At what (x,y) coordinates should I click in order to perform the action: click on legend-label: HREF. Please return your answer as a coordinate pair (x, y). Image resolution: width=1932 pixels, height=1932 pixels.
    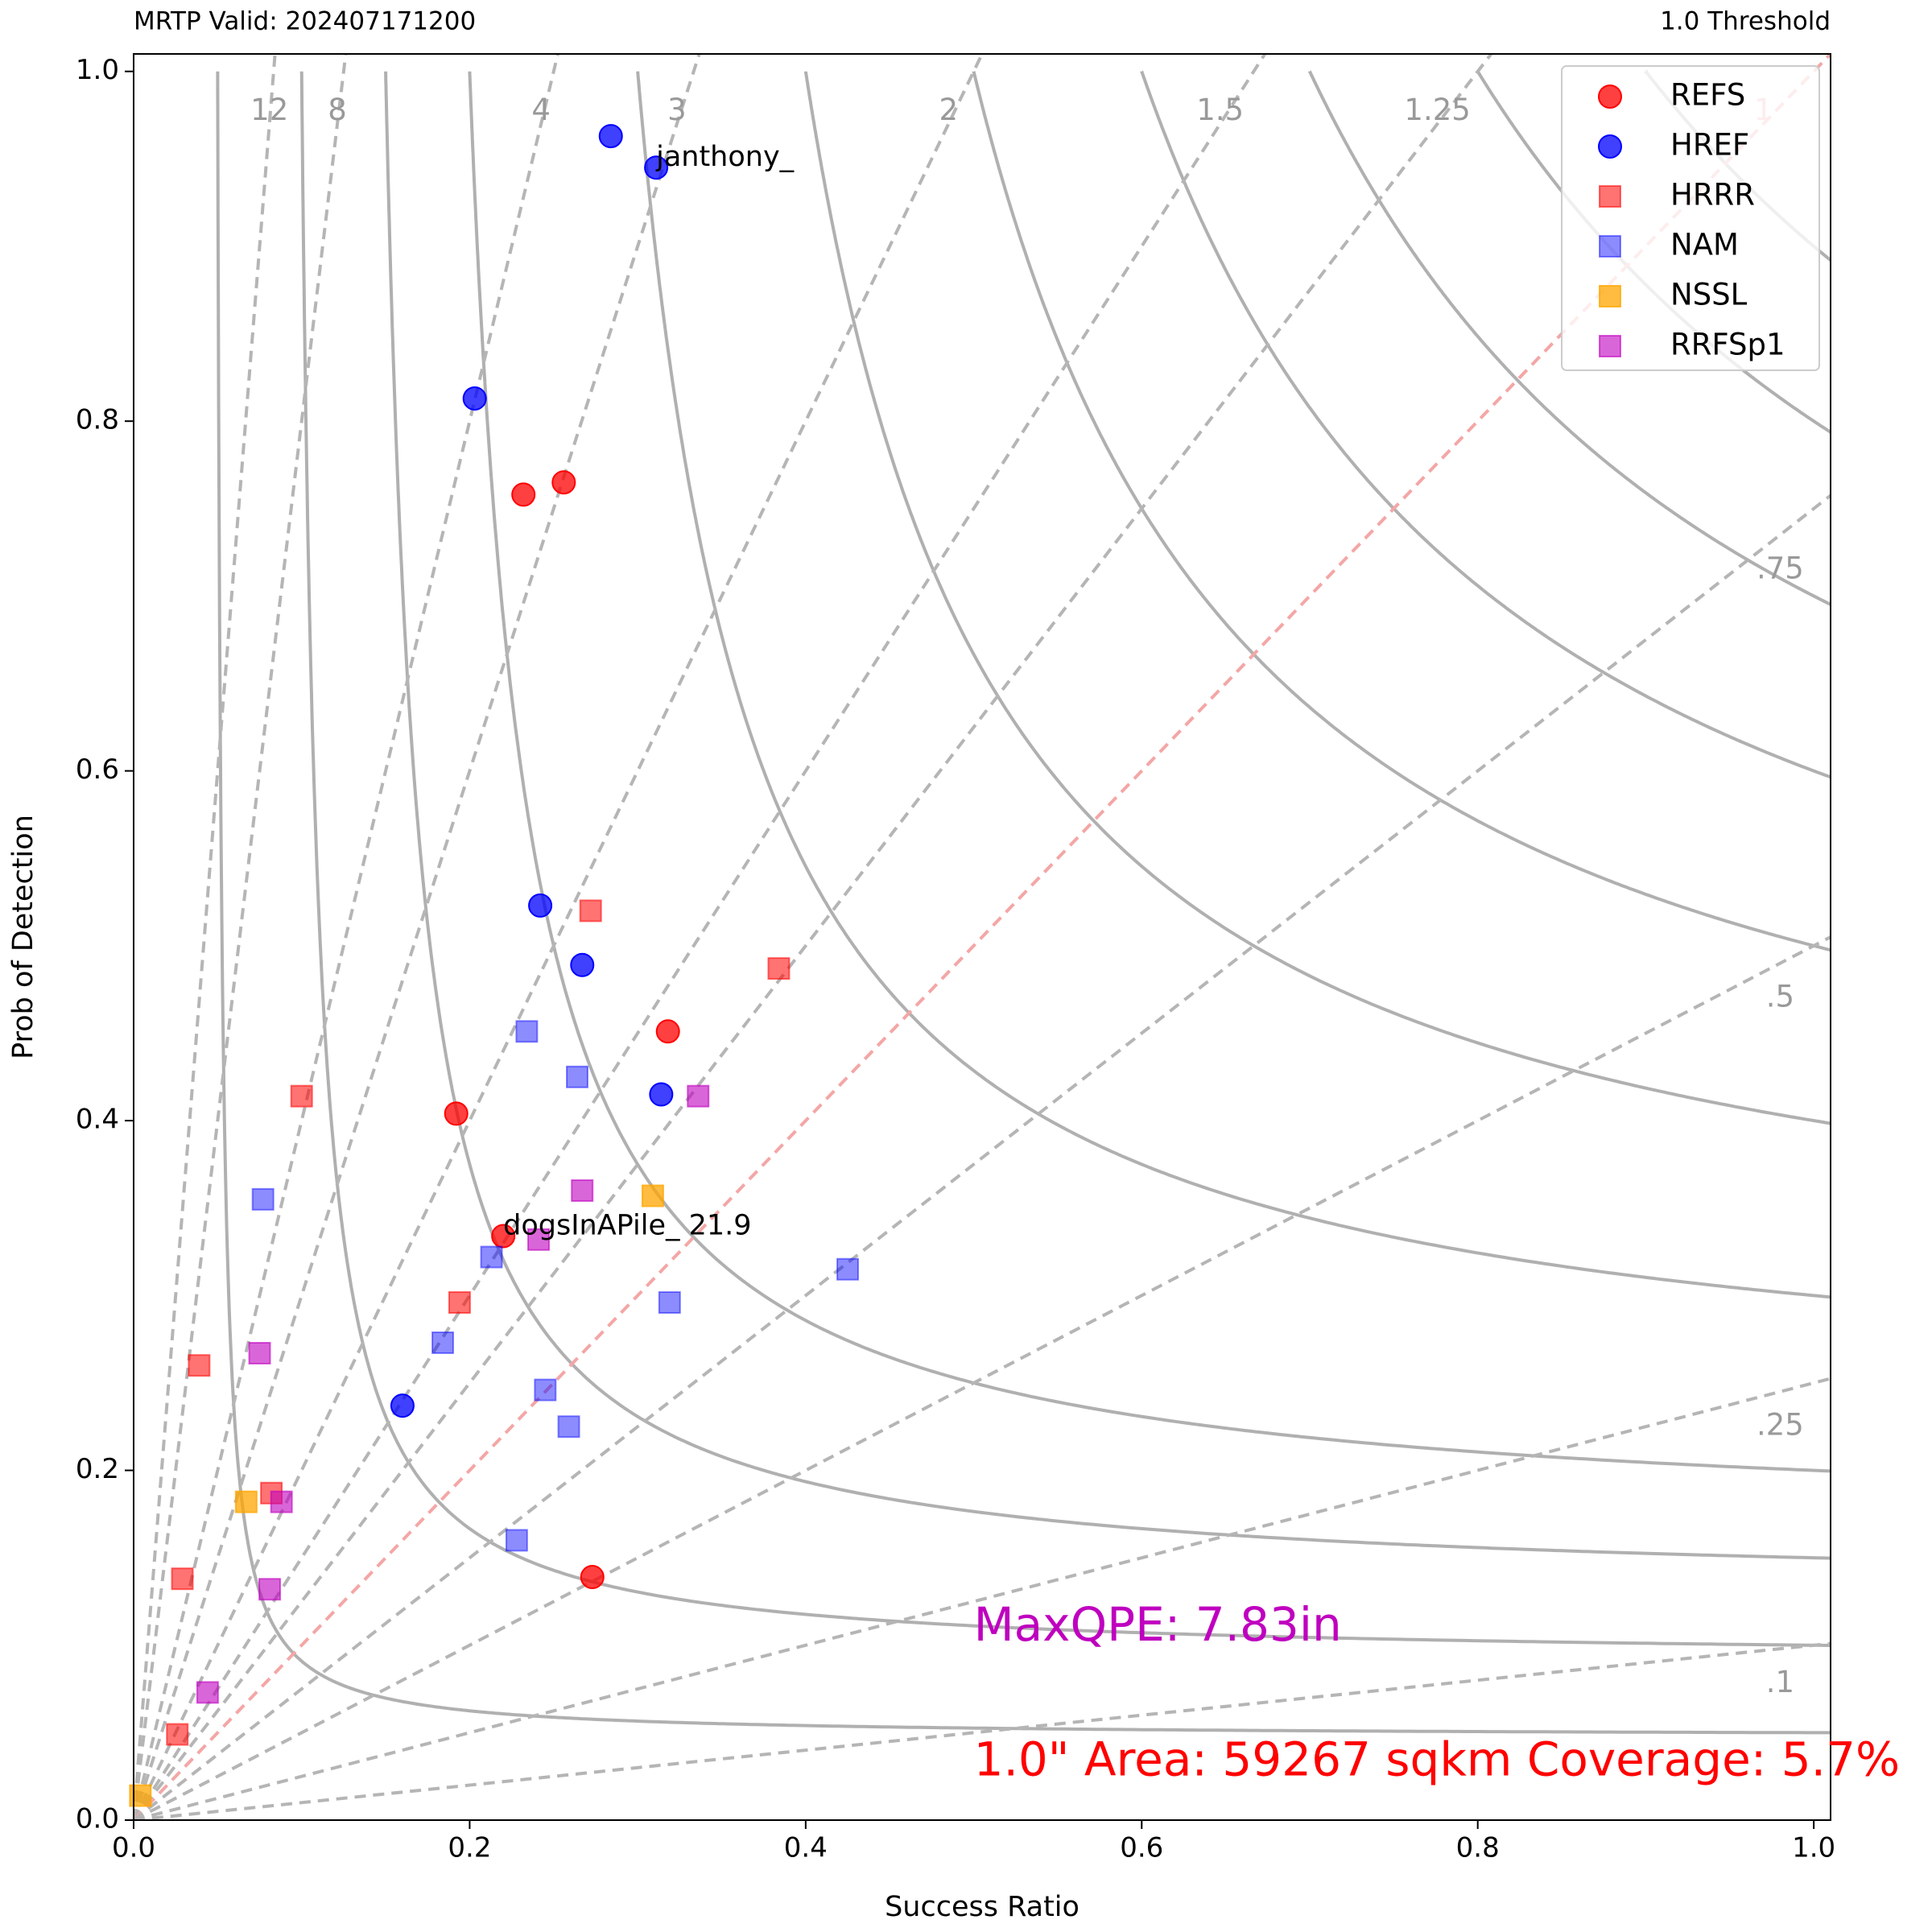
    Looking at the image, I should click on (1709, 145).